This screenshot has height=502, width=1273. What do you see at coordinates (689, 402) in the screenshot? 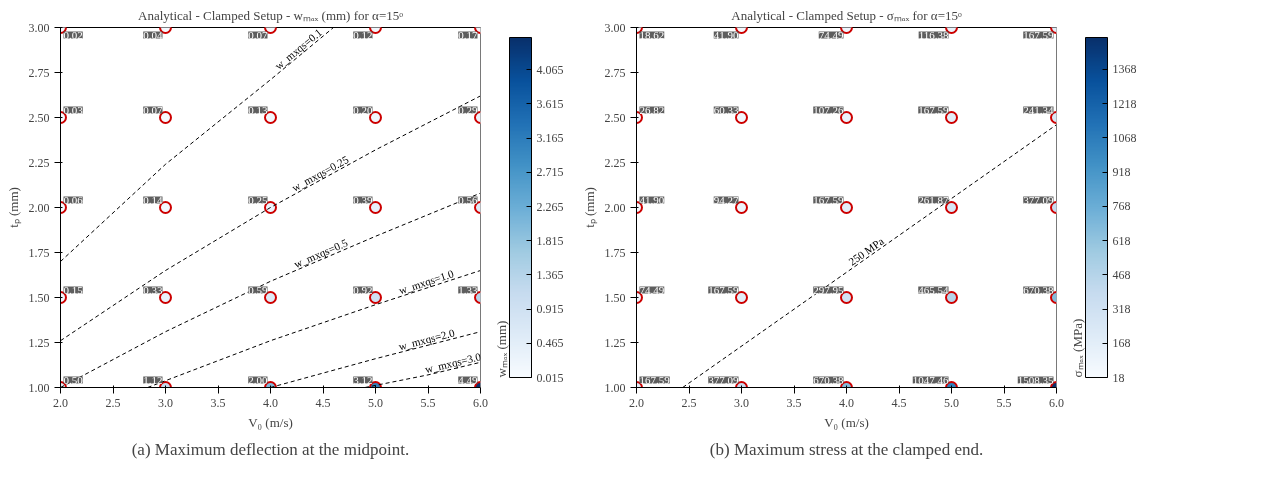
I see `x-tick-label: 2.5` at bounding box center [689, 402].